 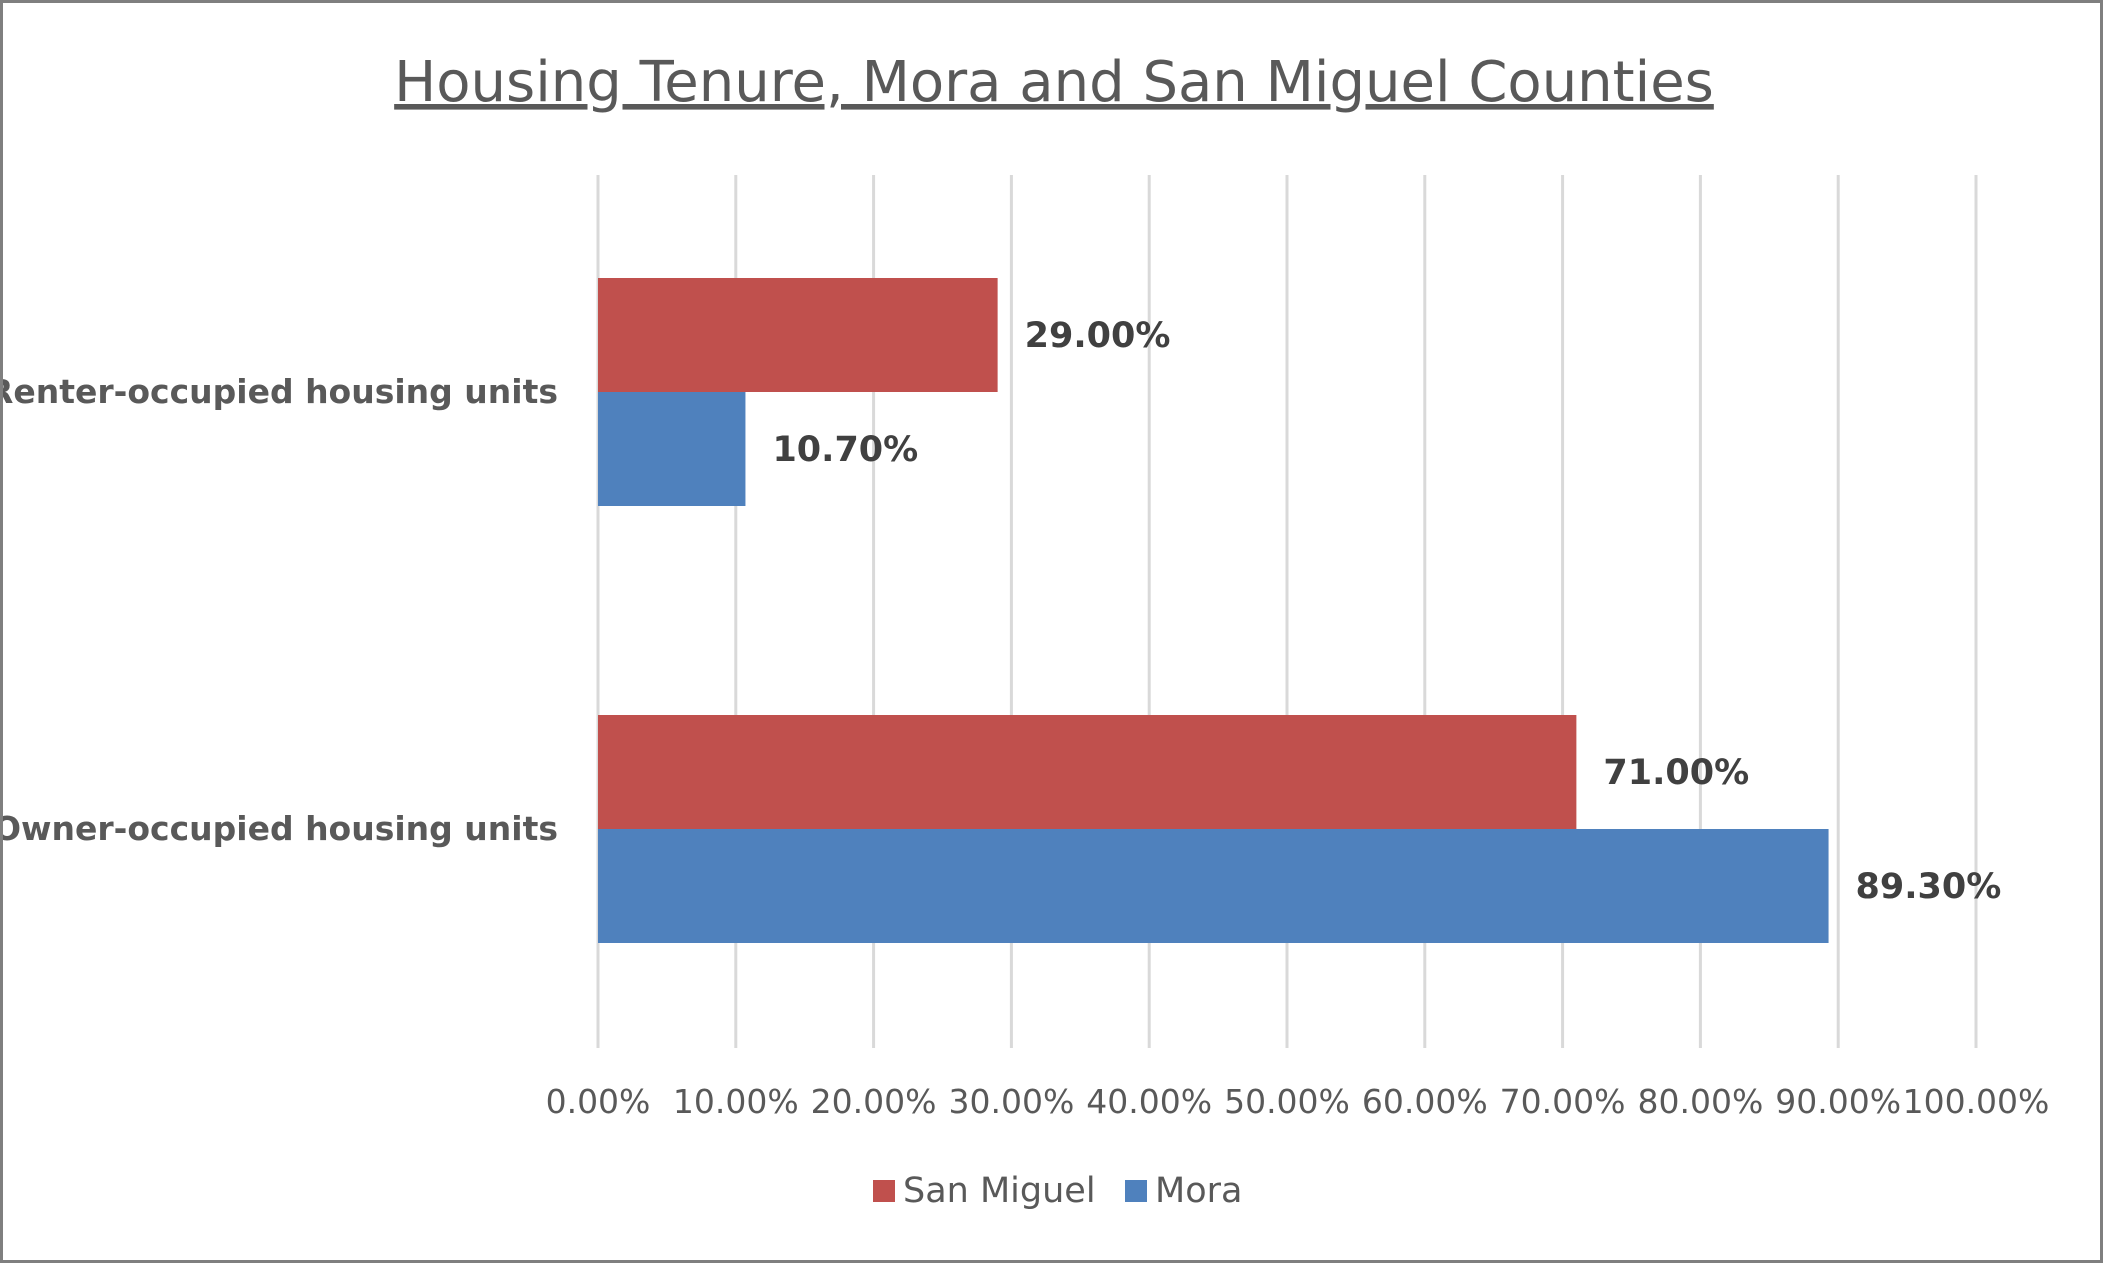 What do you see at coordinates (1976, 1101) in the screenshot?
I see `x-tick-label: 100.00%` at bounding box center [1976, 1101].